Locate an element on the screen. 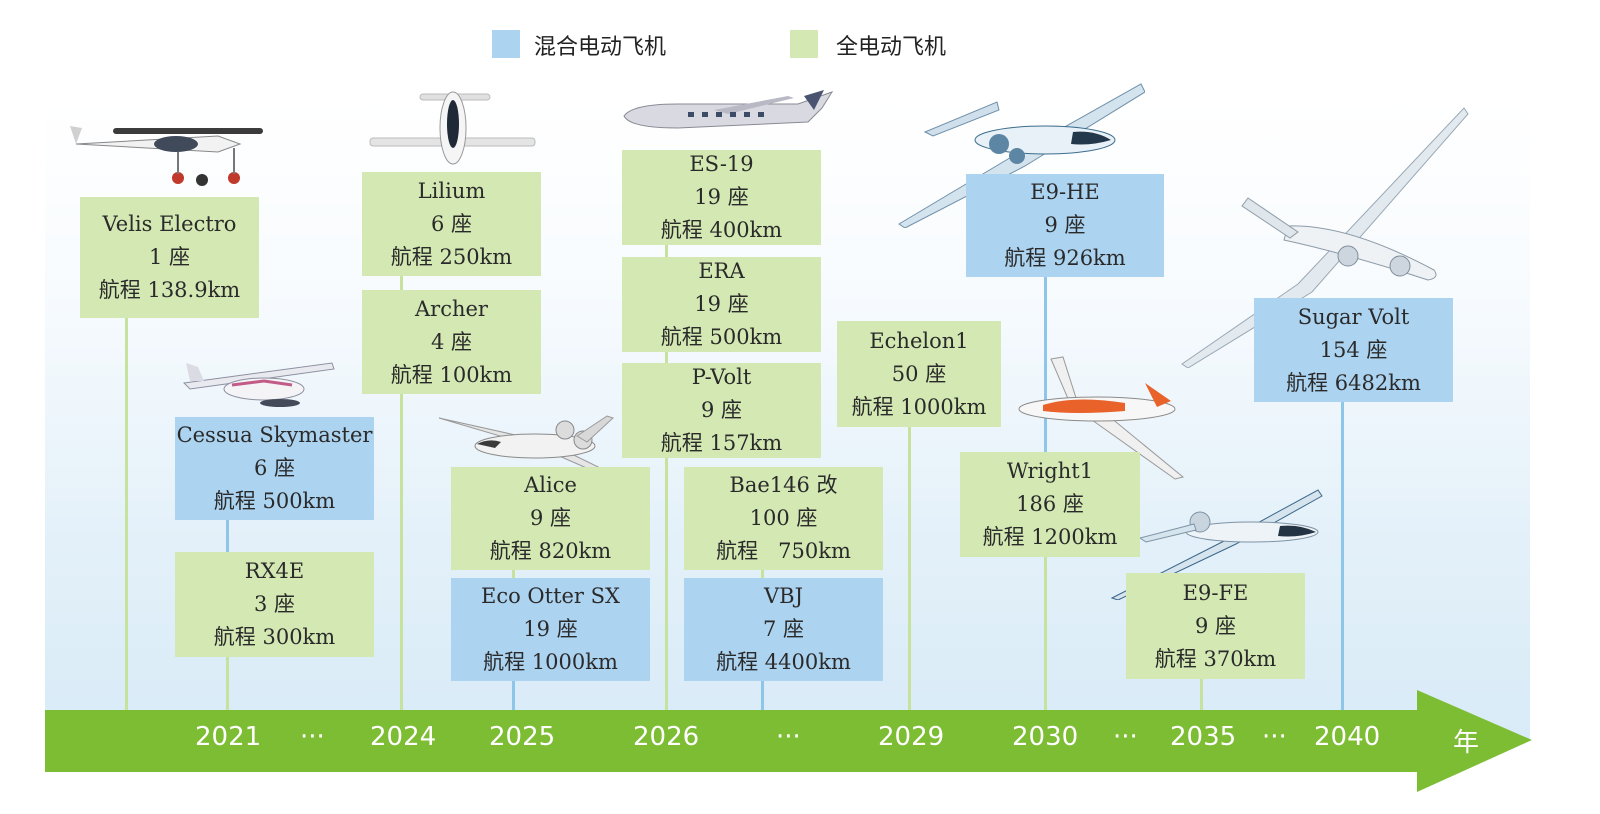  cessna-skymaster-plane-icon is located at coordinates (258, 384).